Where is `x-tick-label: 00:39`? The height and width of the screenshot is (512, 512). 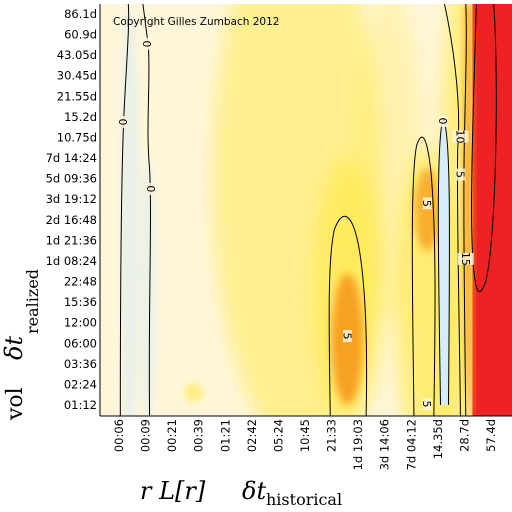 x-tick-label: 00:39 is located at coordinates (199, 435).